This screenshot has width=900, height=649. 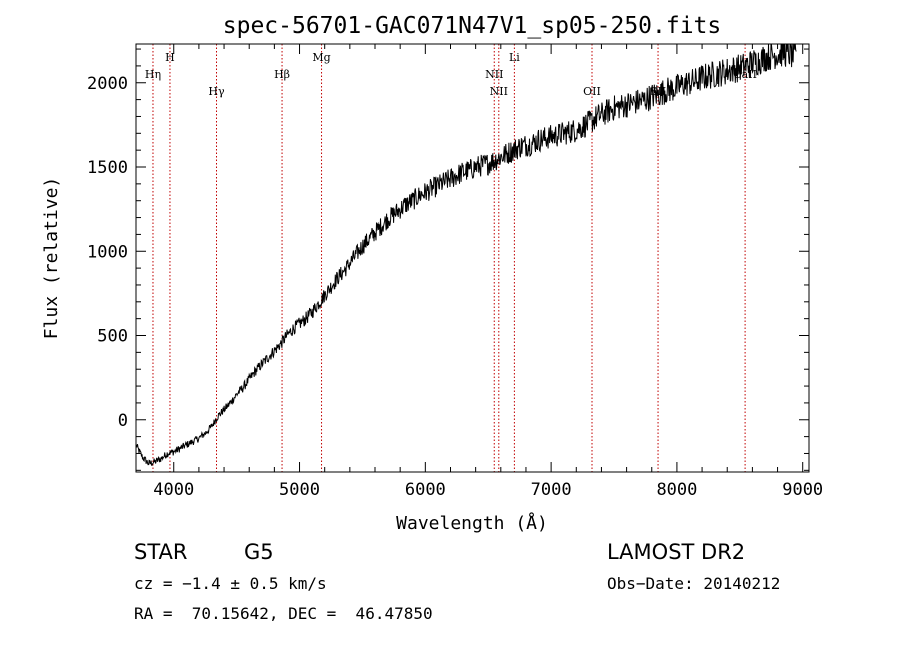 What do you see at coordinates (425, 490) in the screenshot?
I see `x-tick-label: 6000` at bounding box center [425, 490].